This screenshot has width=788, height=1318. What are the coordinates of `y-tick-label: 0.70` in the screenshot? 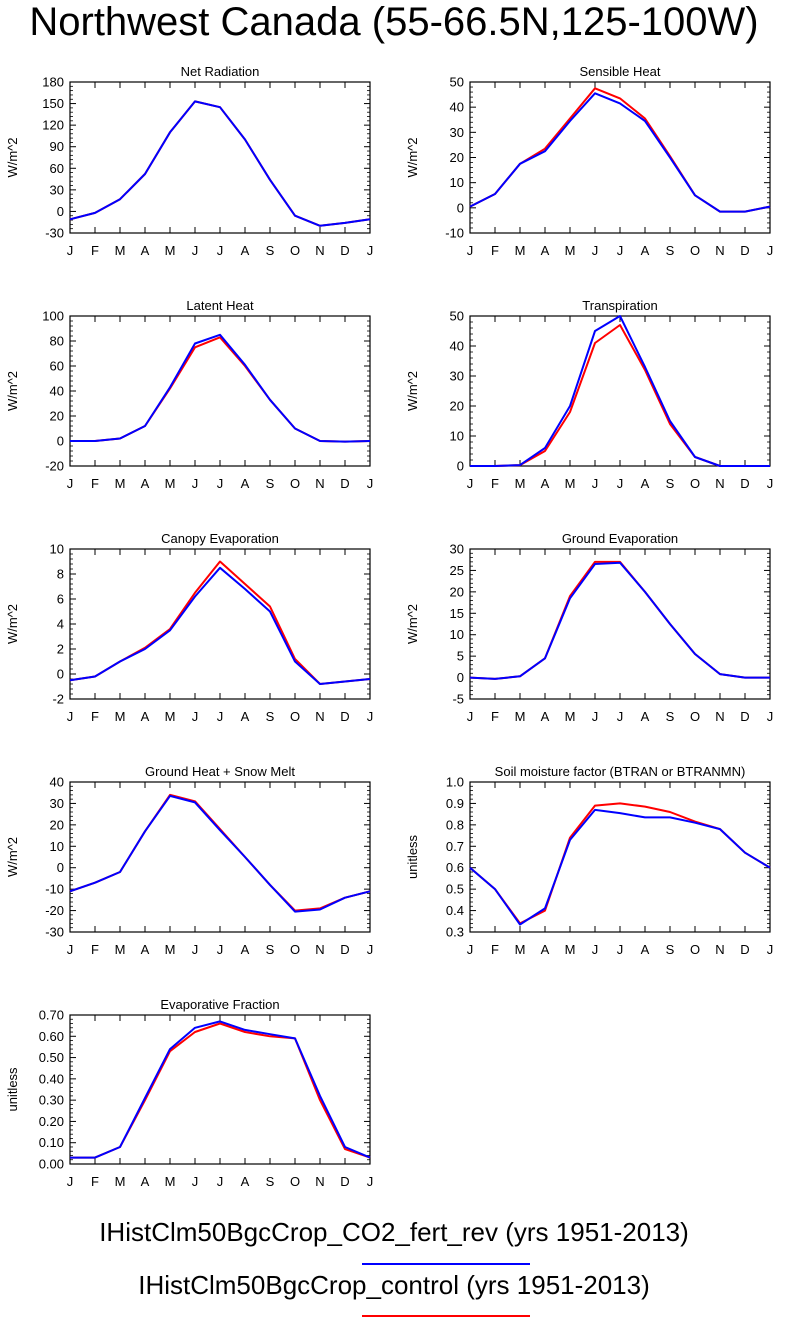 It's located at (51, 1015).